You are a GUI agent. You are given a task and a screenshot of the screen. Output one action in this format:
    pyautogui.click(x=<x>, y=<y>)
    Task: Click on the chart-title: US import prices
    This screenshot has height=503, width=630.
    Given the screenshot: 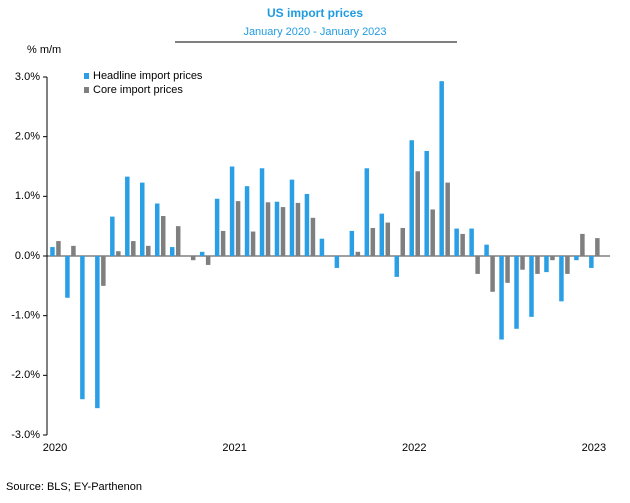 What is the action you would take?
    pyautogui.click(x=315, y=13)
    